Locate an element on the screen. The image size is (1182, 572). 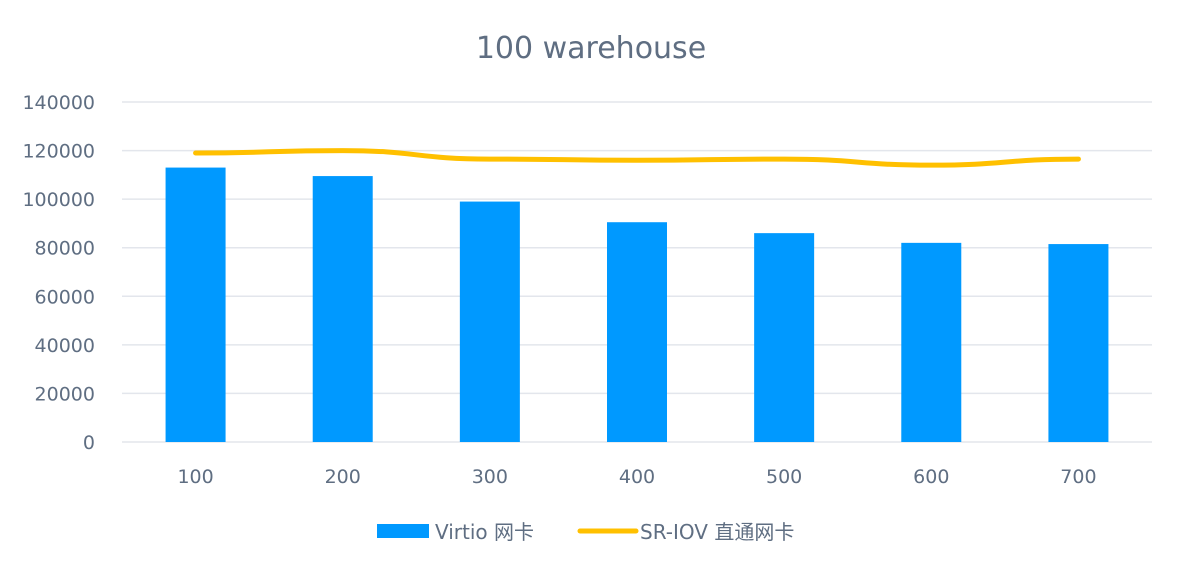
y-tick-label: 140000 is located at coordinates (58, 103).